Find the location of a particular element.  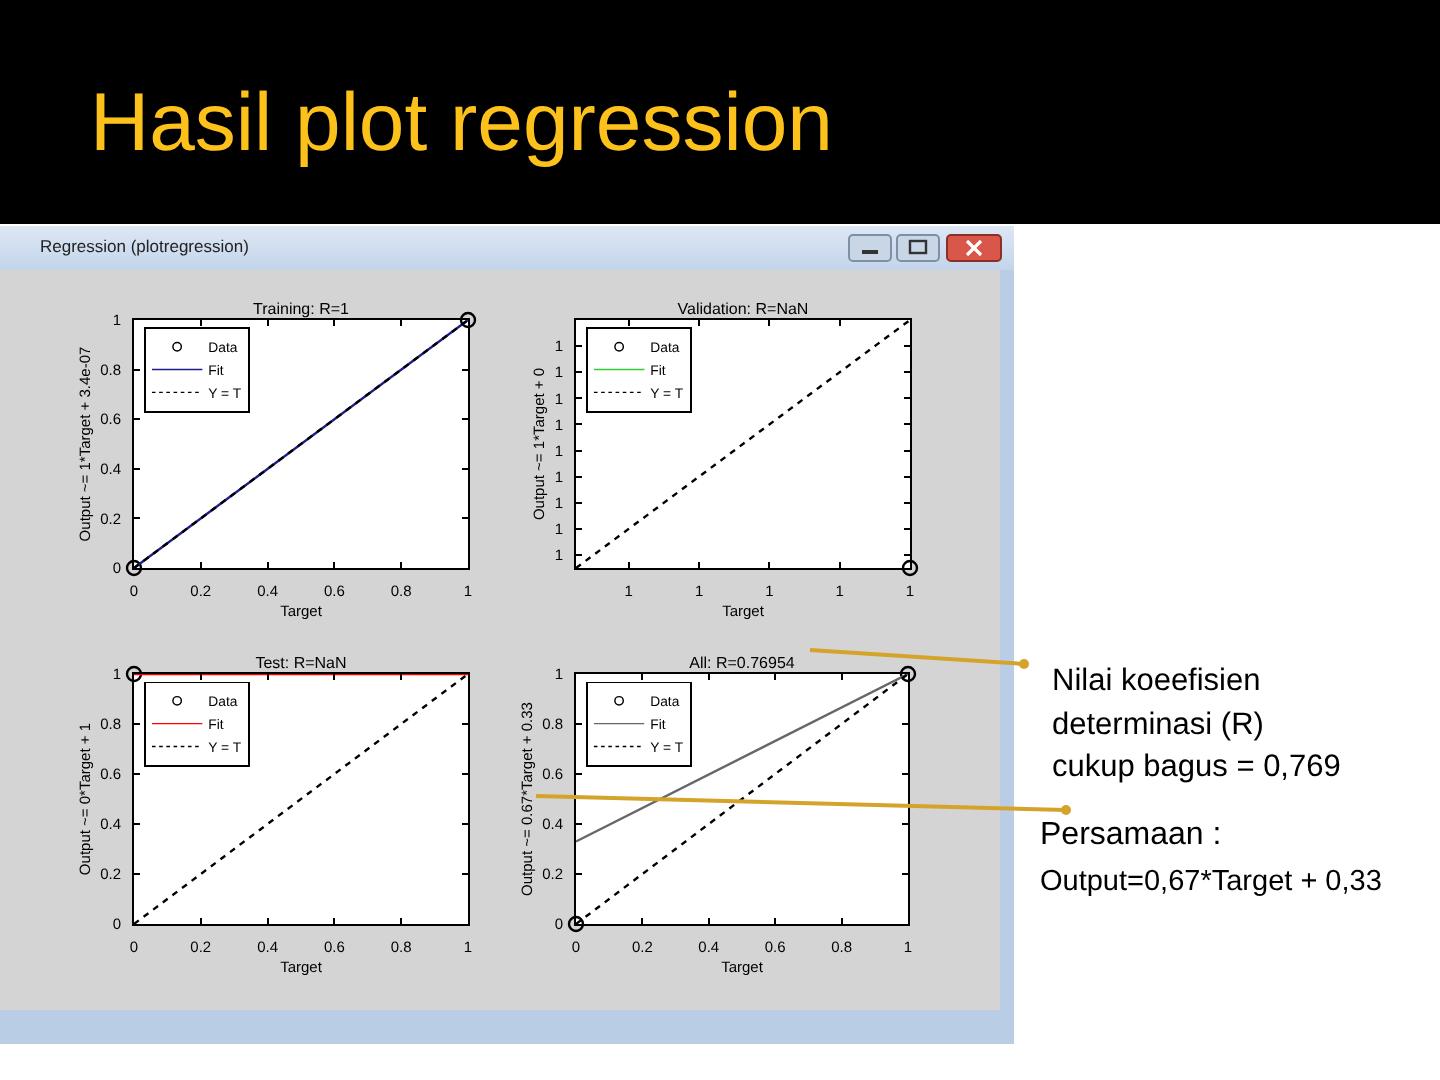

text: Output=0,67*Target + 0,33 is located at coordinates (1211, 883).